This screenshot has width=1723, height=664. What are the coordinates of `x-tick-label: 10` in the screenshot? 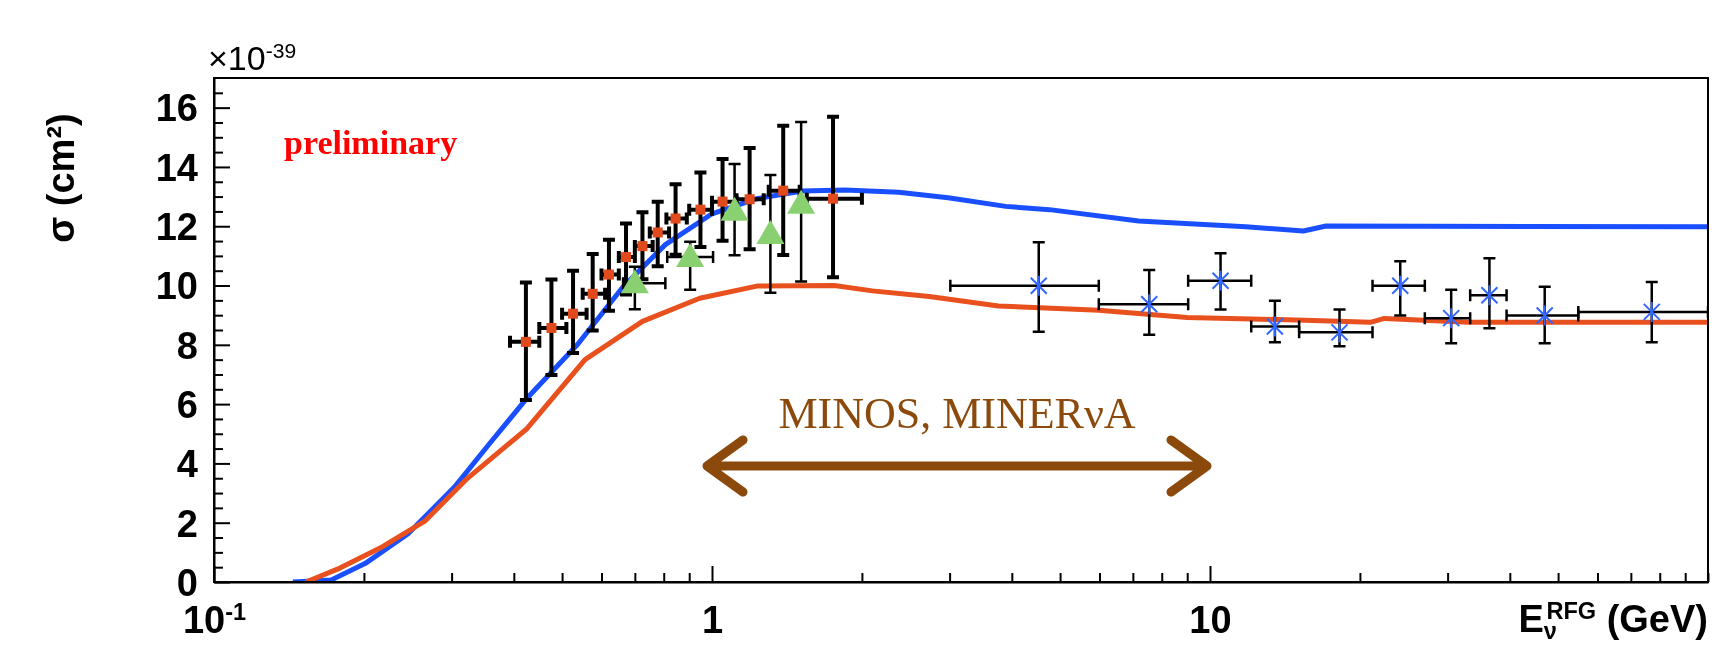 It's located at (1210, 619).